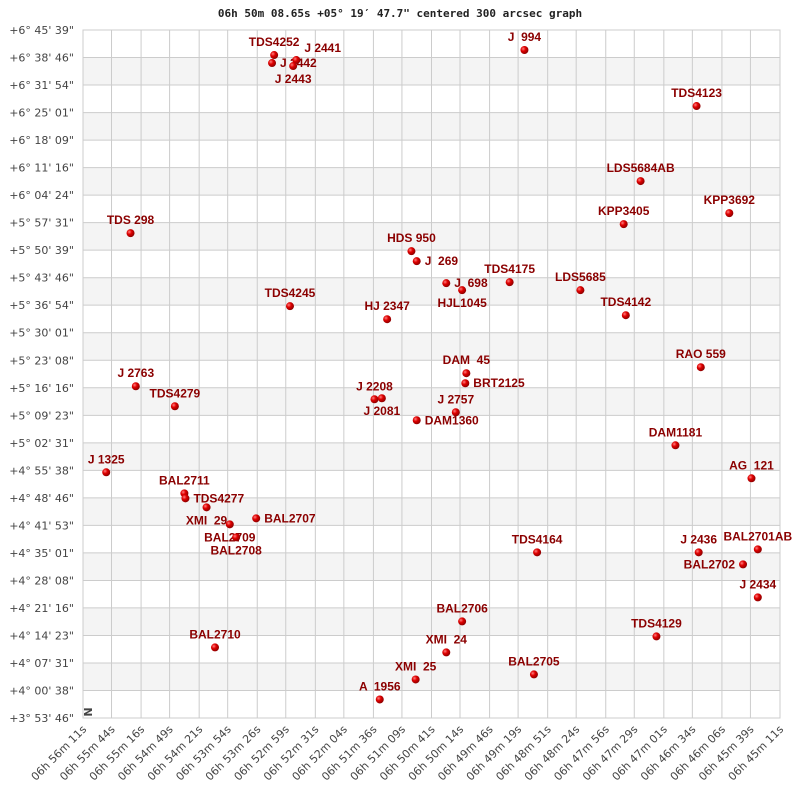  Describe the element at coordinates (374, 391) in the screenshot. I see `star-point: J 2208` at that location.